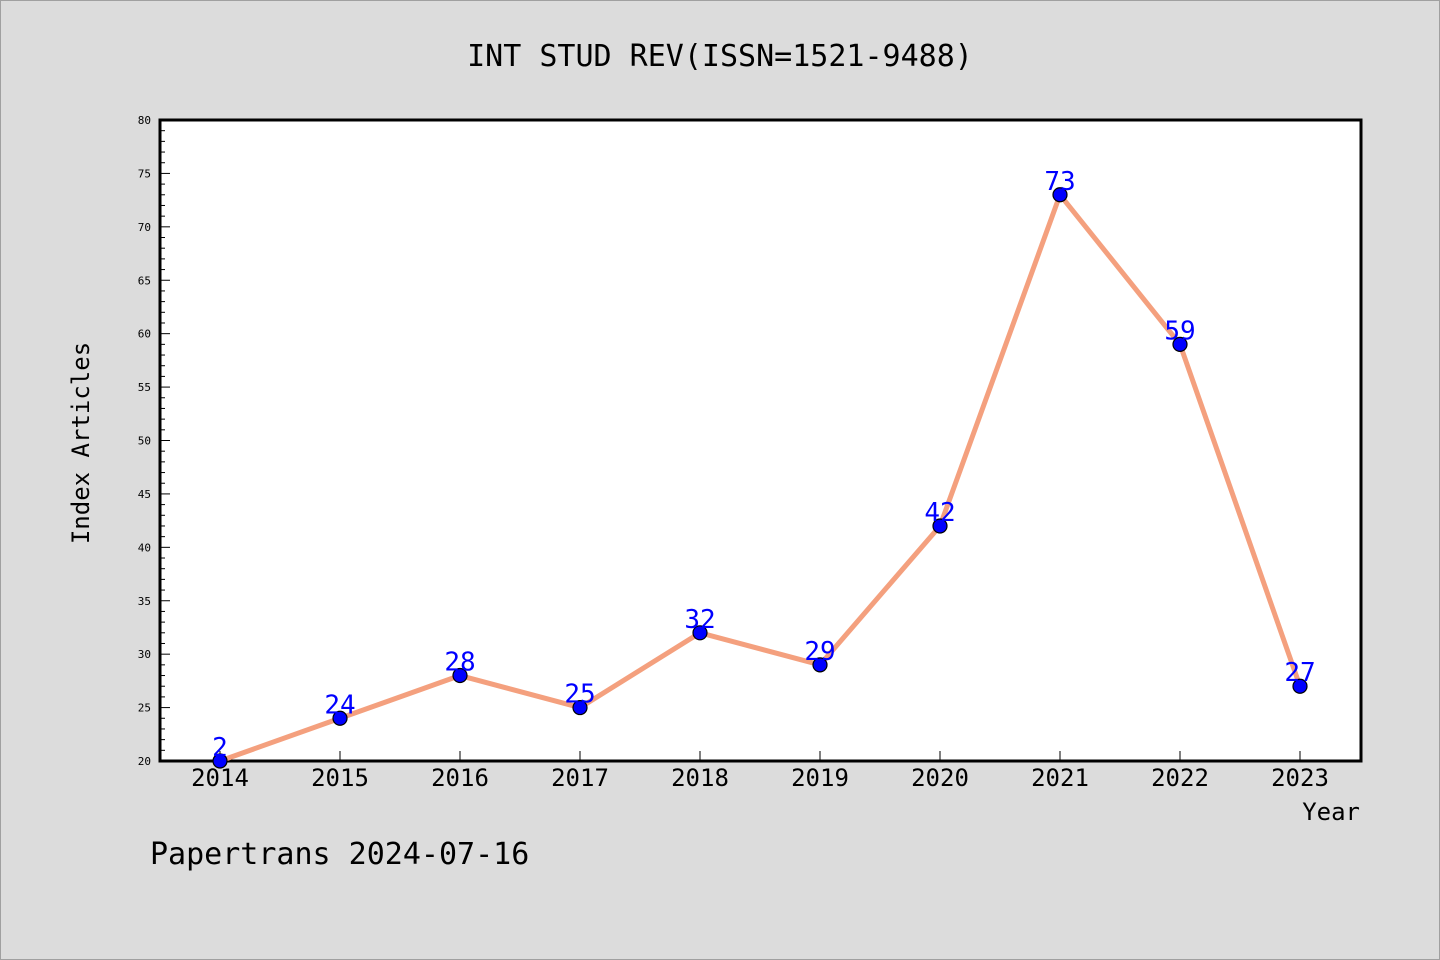  I want to click on data-label: 27, so click(1299, 673).